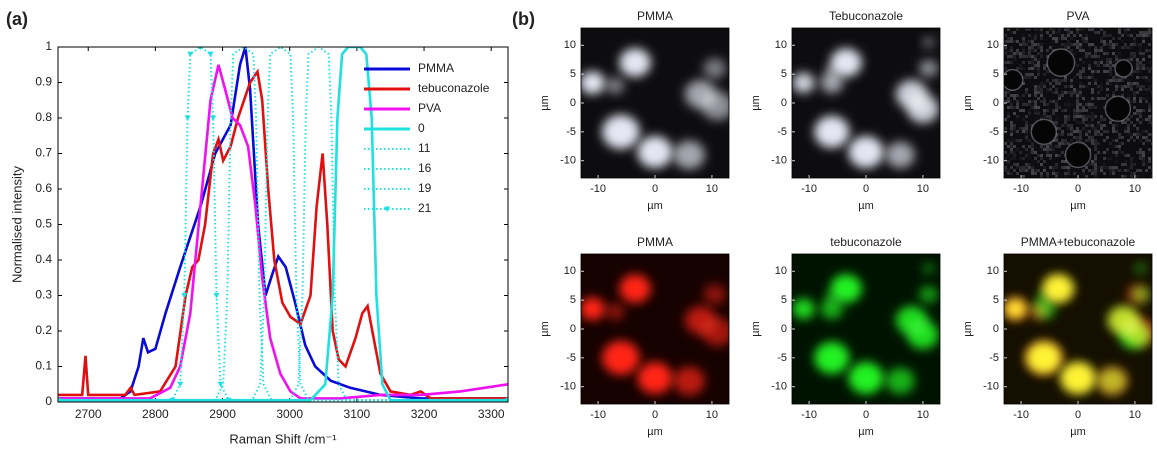 The image size is (1157, 451). I want to click on y-tick-label: 10, so click(993, 271).